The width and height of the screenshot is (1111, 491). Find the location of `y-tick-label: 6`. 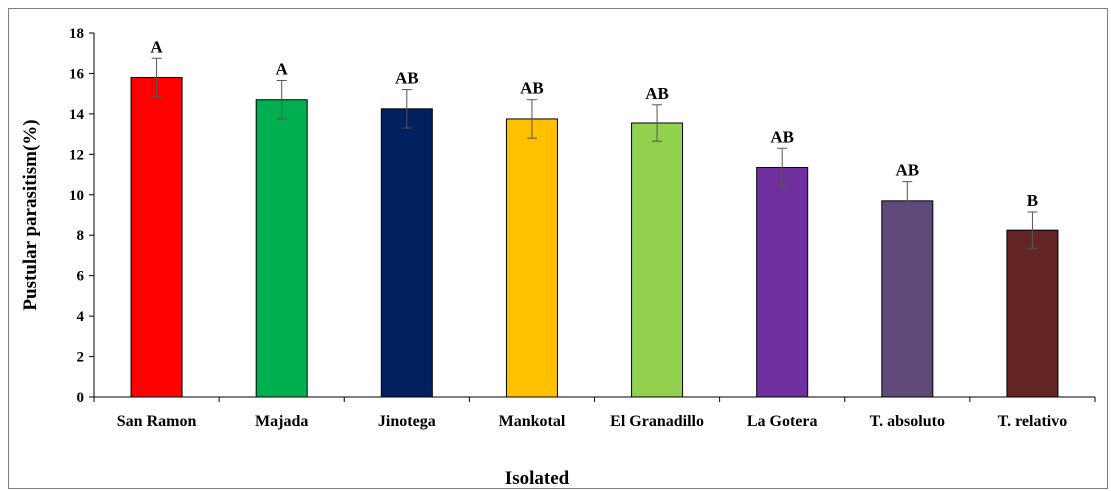

y-tick-label: 6 is located at coordinates (81, 277).